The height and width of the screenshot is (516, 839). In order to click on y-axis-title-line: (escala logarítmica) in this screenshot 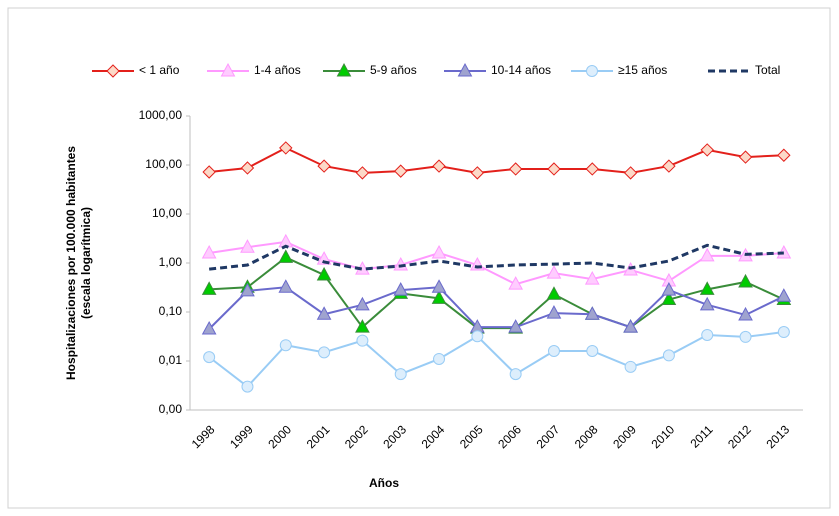, I will do `click(86, 263)`.